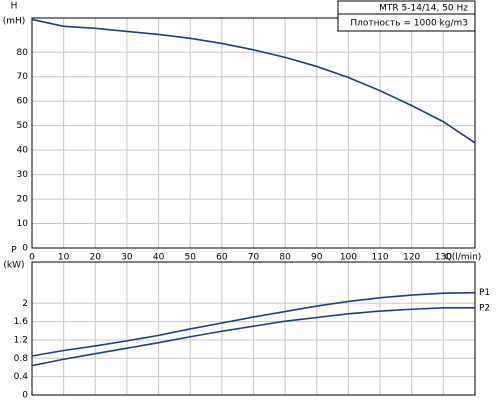 This screenshot has height=400, width=500. Describe the element at coordinates (463, 258) in the screenshot. I see `x-axis-label: Q(l/min)` at that location.